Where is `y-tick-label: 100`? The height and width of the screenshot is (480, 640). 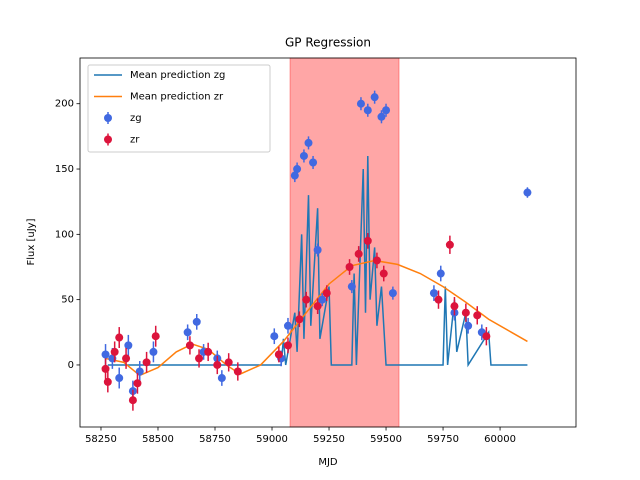
y-tick-label: 100 is located at coordinates (64, 234).